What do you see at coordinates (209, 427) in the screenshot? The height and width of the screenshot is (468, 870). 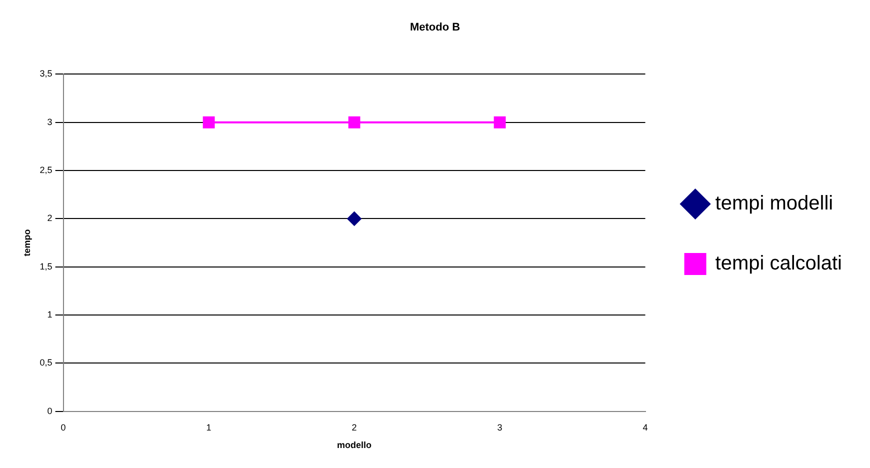 I see `x-tick-label: 1` at bounding box center [209, 427].